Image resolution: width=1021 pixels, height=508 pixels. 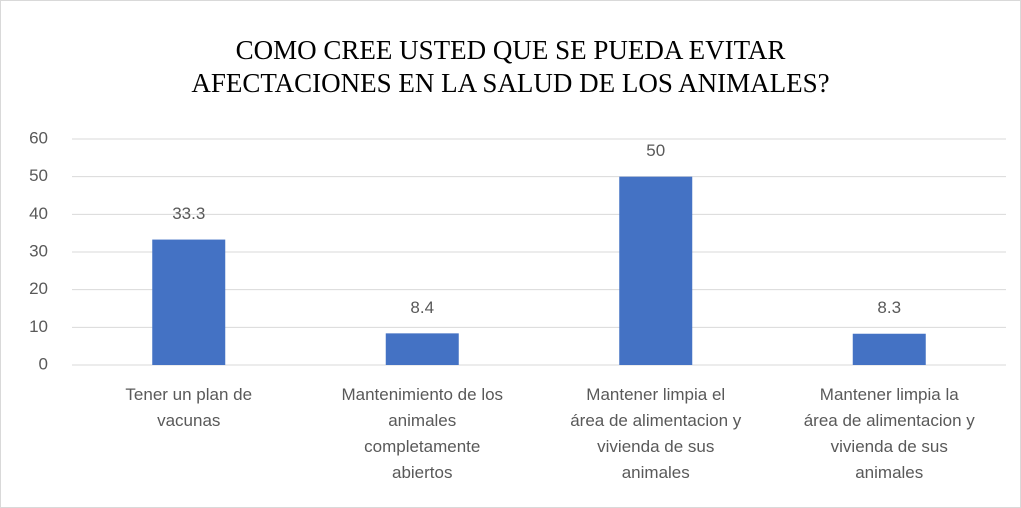 What do you see at coordinates (38, 175) in the screenshot?
I see `y-tick-label: 50` at bounding box center [38, 175].